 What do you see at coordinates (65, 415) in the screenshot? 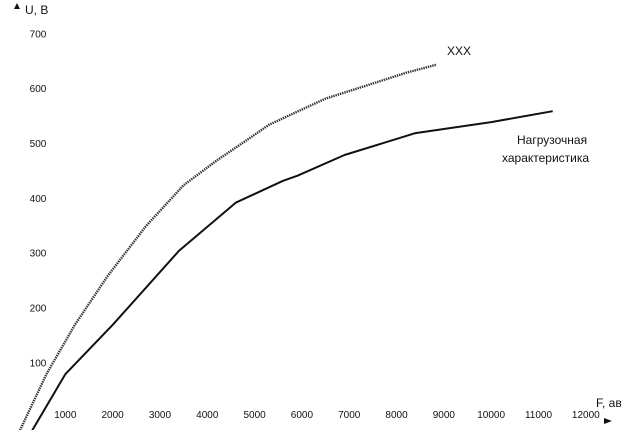
I see `x-tick-label: 1000` at bounding box center [65, 415].